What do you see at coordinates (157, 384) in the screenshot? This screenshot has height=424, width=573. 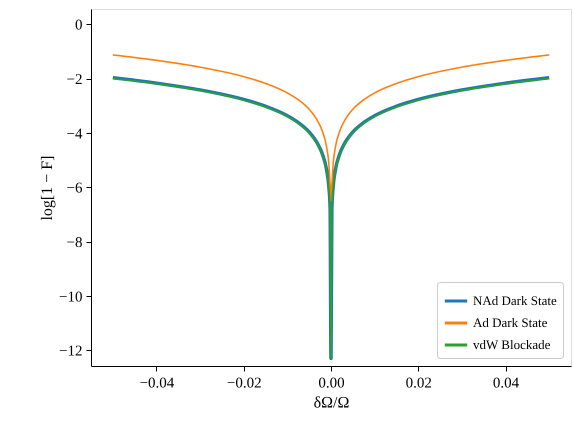 I see `x-tick-label: −0.04` at bounding box center [157, 384].